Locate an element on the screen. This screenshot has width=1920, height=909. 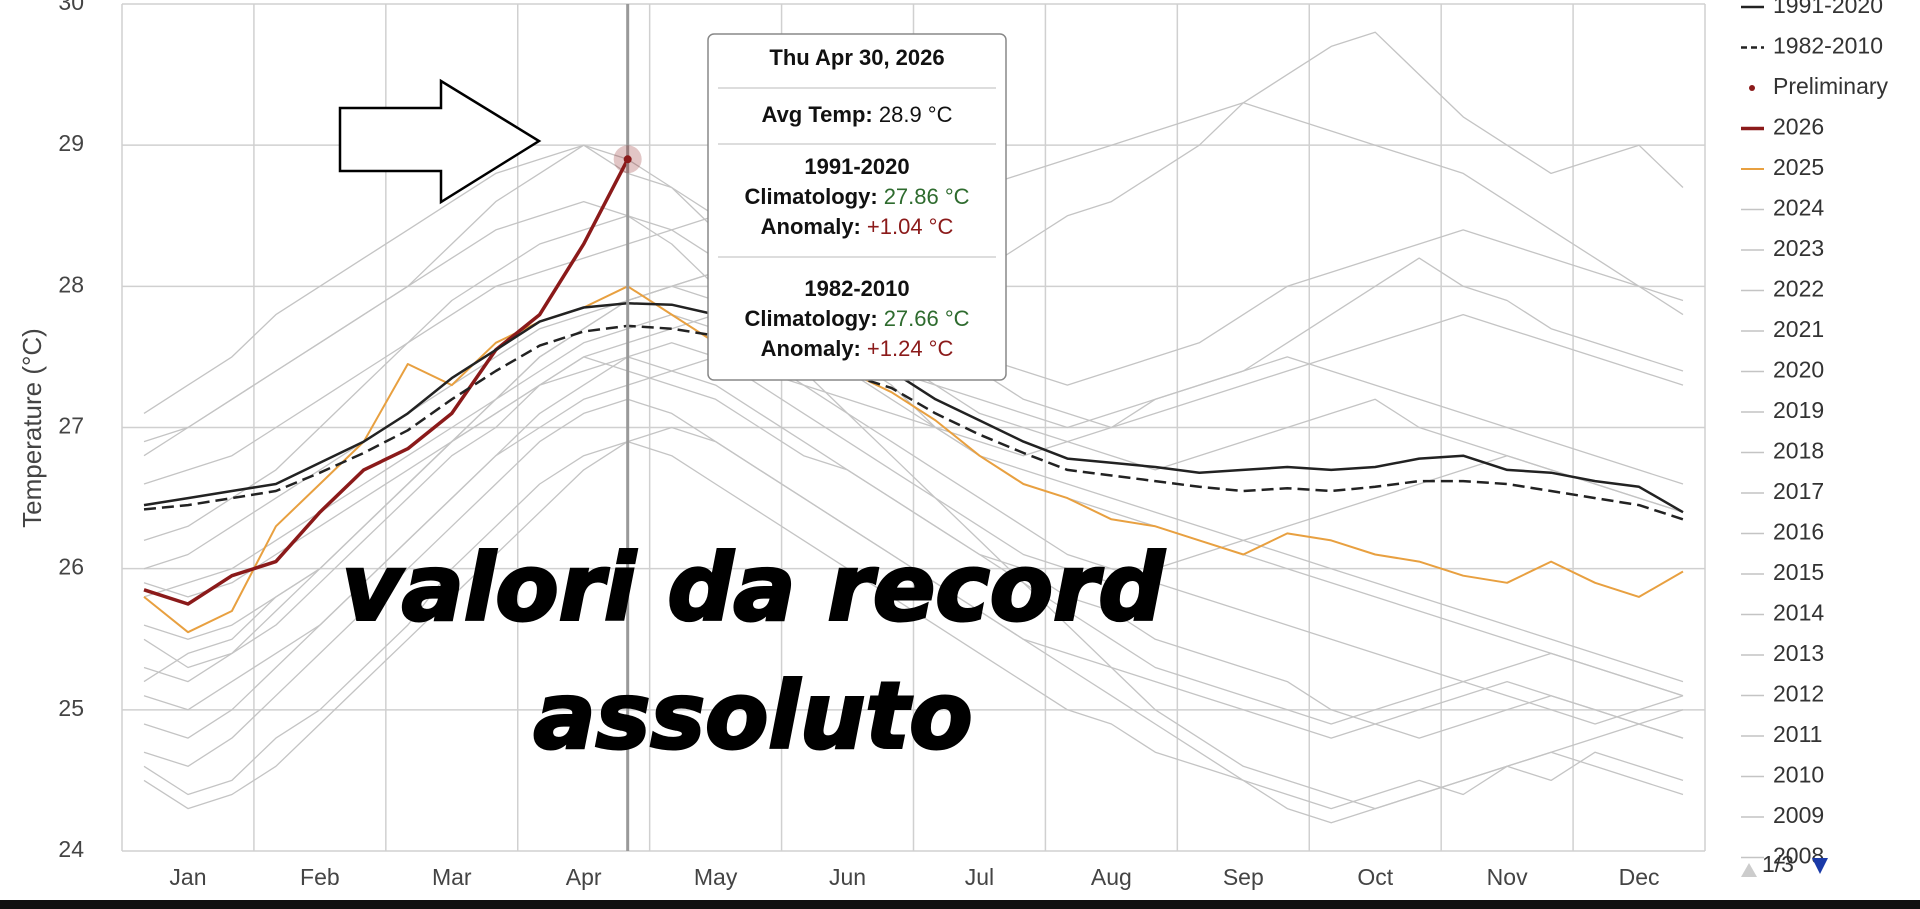
y-axis-label: Temperature (°C) is located at coordinates (32, 428).